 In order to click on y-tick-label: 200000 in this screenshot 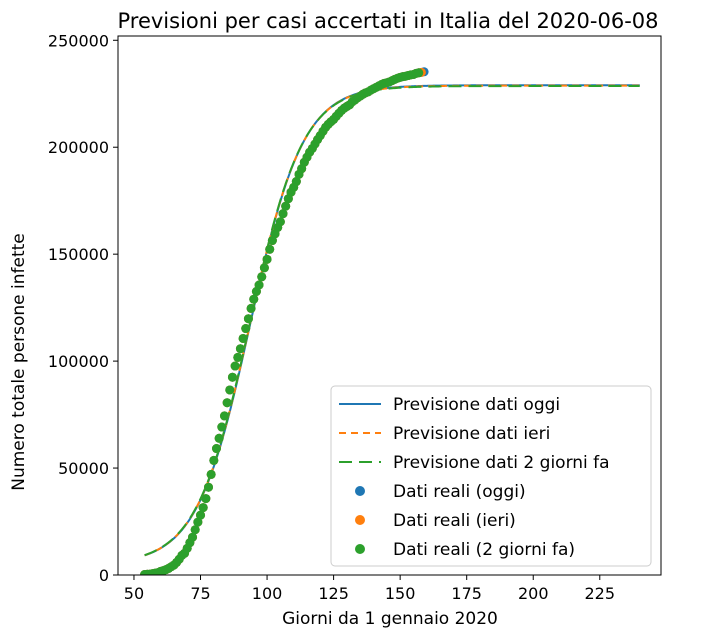, I will do `click(78, 147)`.